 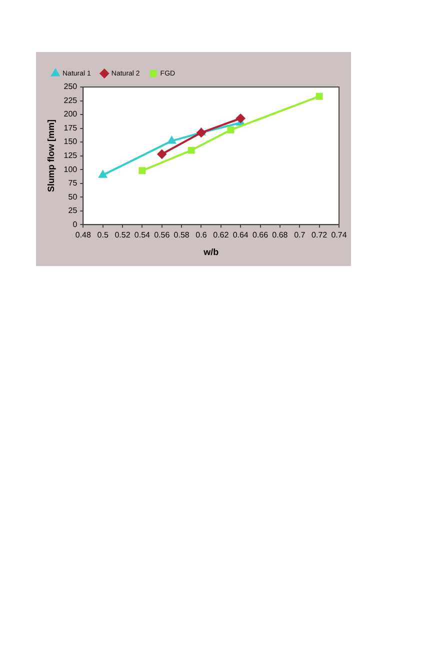 What do you see at coordinates (280, 235) in the screenshot?
I see `x-tick-label: 0.68` at bounding box center [280, 235].